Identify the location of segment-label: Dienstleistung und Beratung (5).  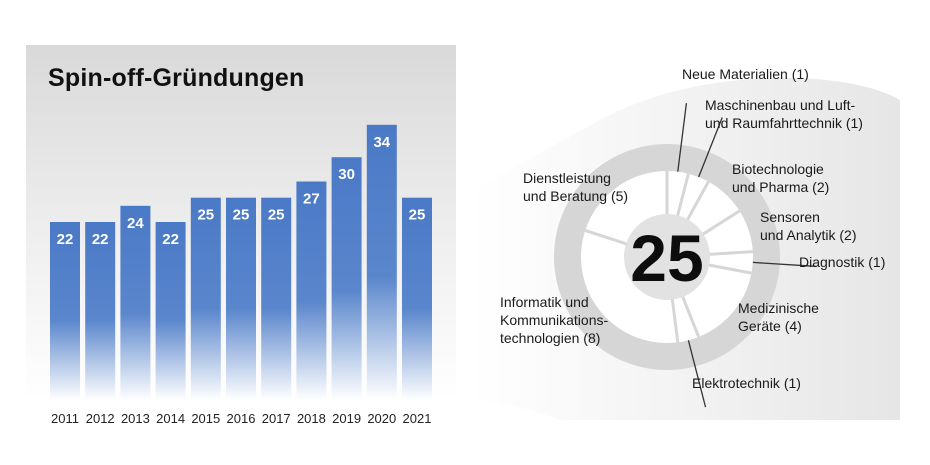
(575, 187).